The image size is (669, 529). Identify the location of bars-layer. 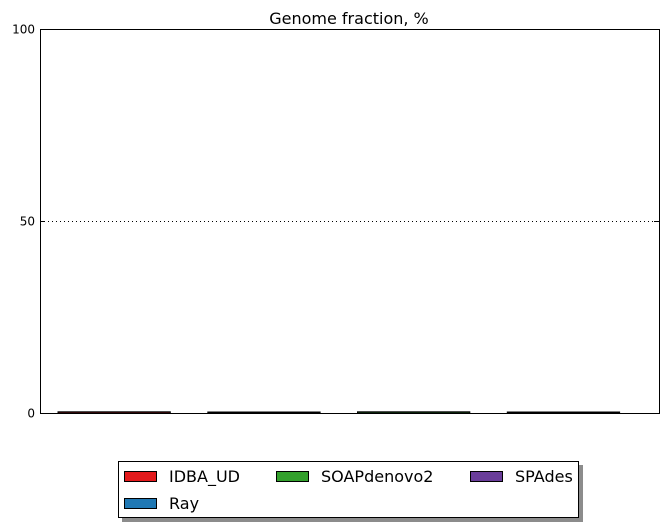
(339, 412).